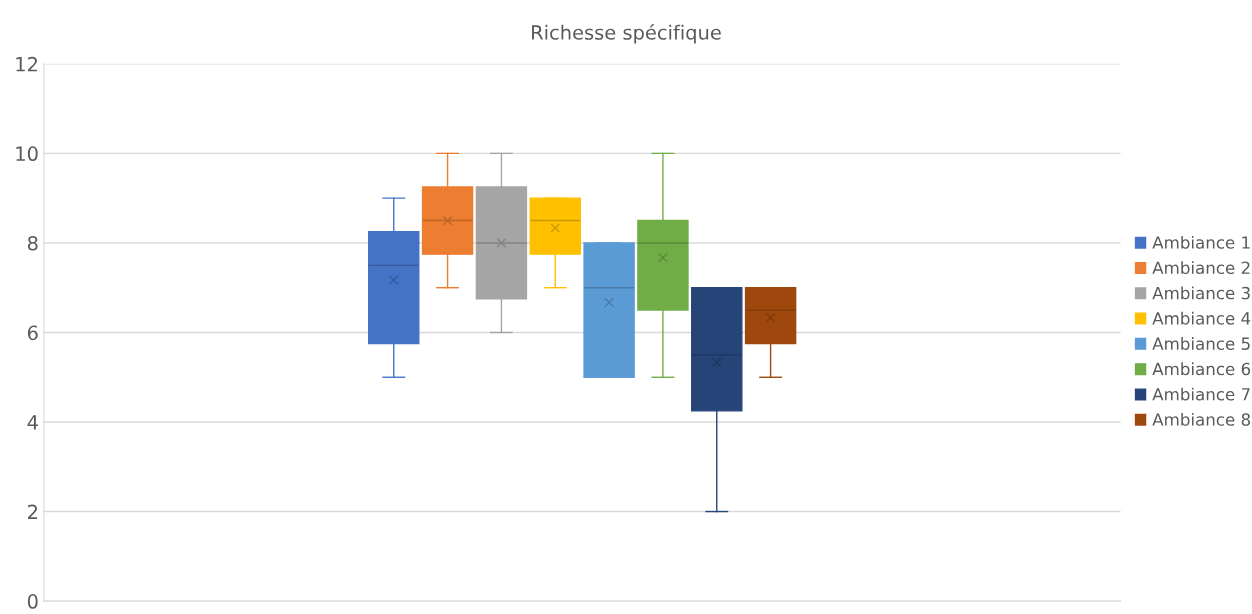 This screenshot has width=1252, height=614. What do you see at coordinates (32, 422) in the screenshot?
I see `y-tick-label: 4` at bounding box center [32, 422].